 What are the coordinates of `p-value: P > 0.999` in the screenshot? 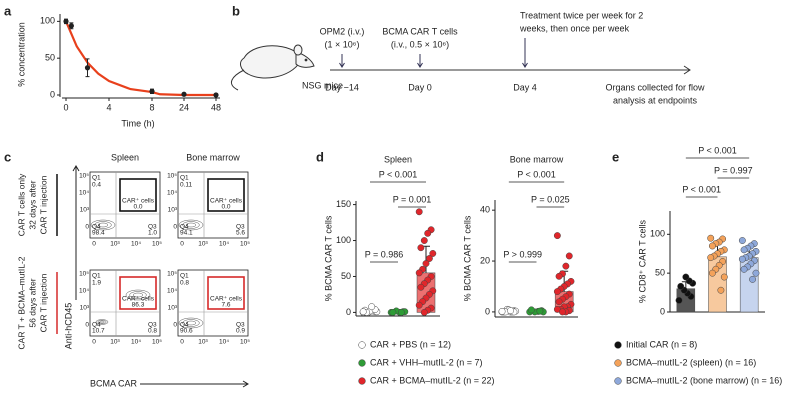 It's located at (522, 254).